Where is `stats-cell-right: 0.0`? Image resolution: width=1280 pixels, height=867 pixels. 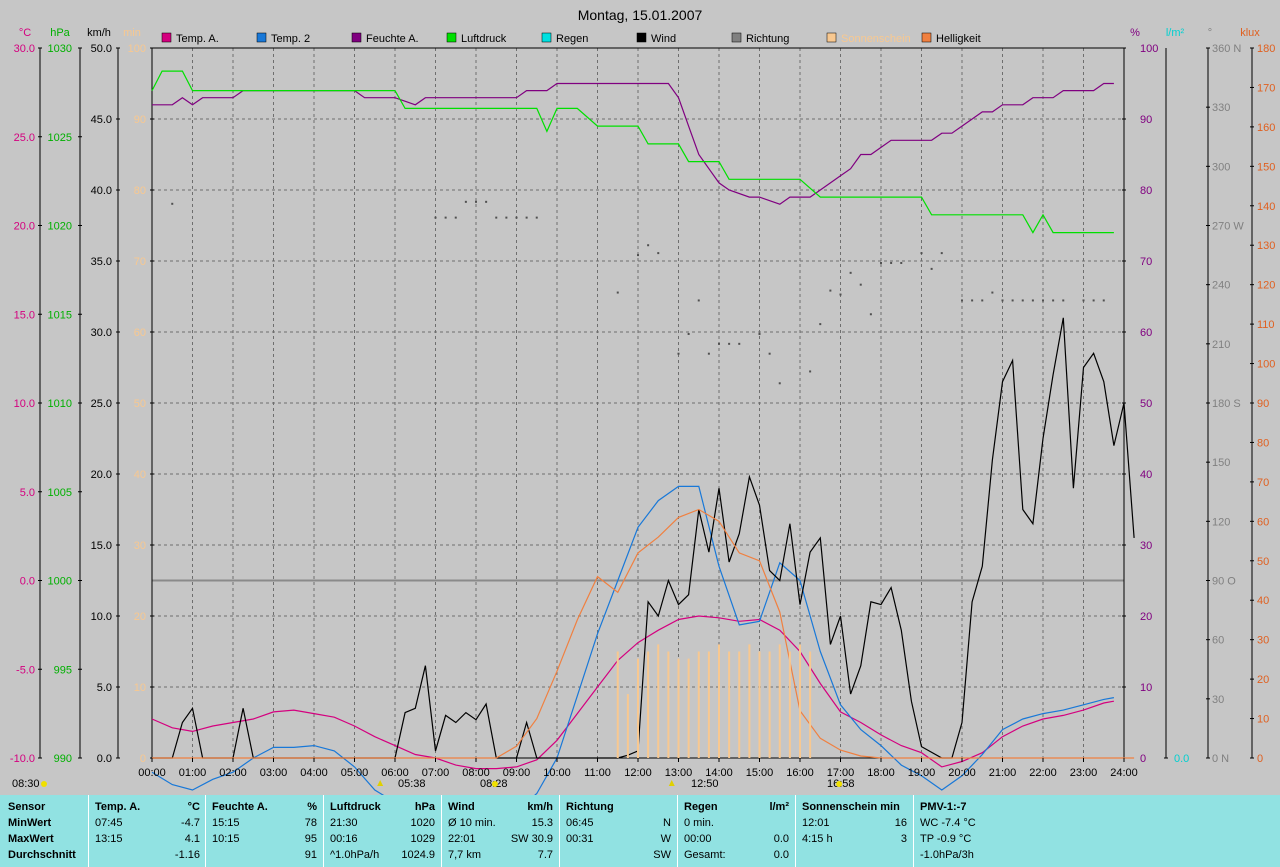 stats-cell-right: 0.0 is located at coordinates (781, 839).